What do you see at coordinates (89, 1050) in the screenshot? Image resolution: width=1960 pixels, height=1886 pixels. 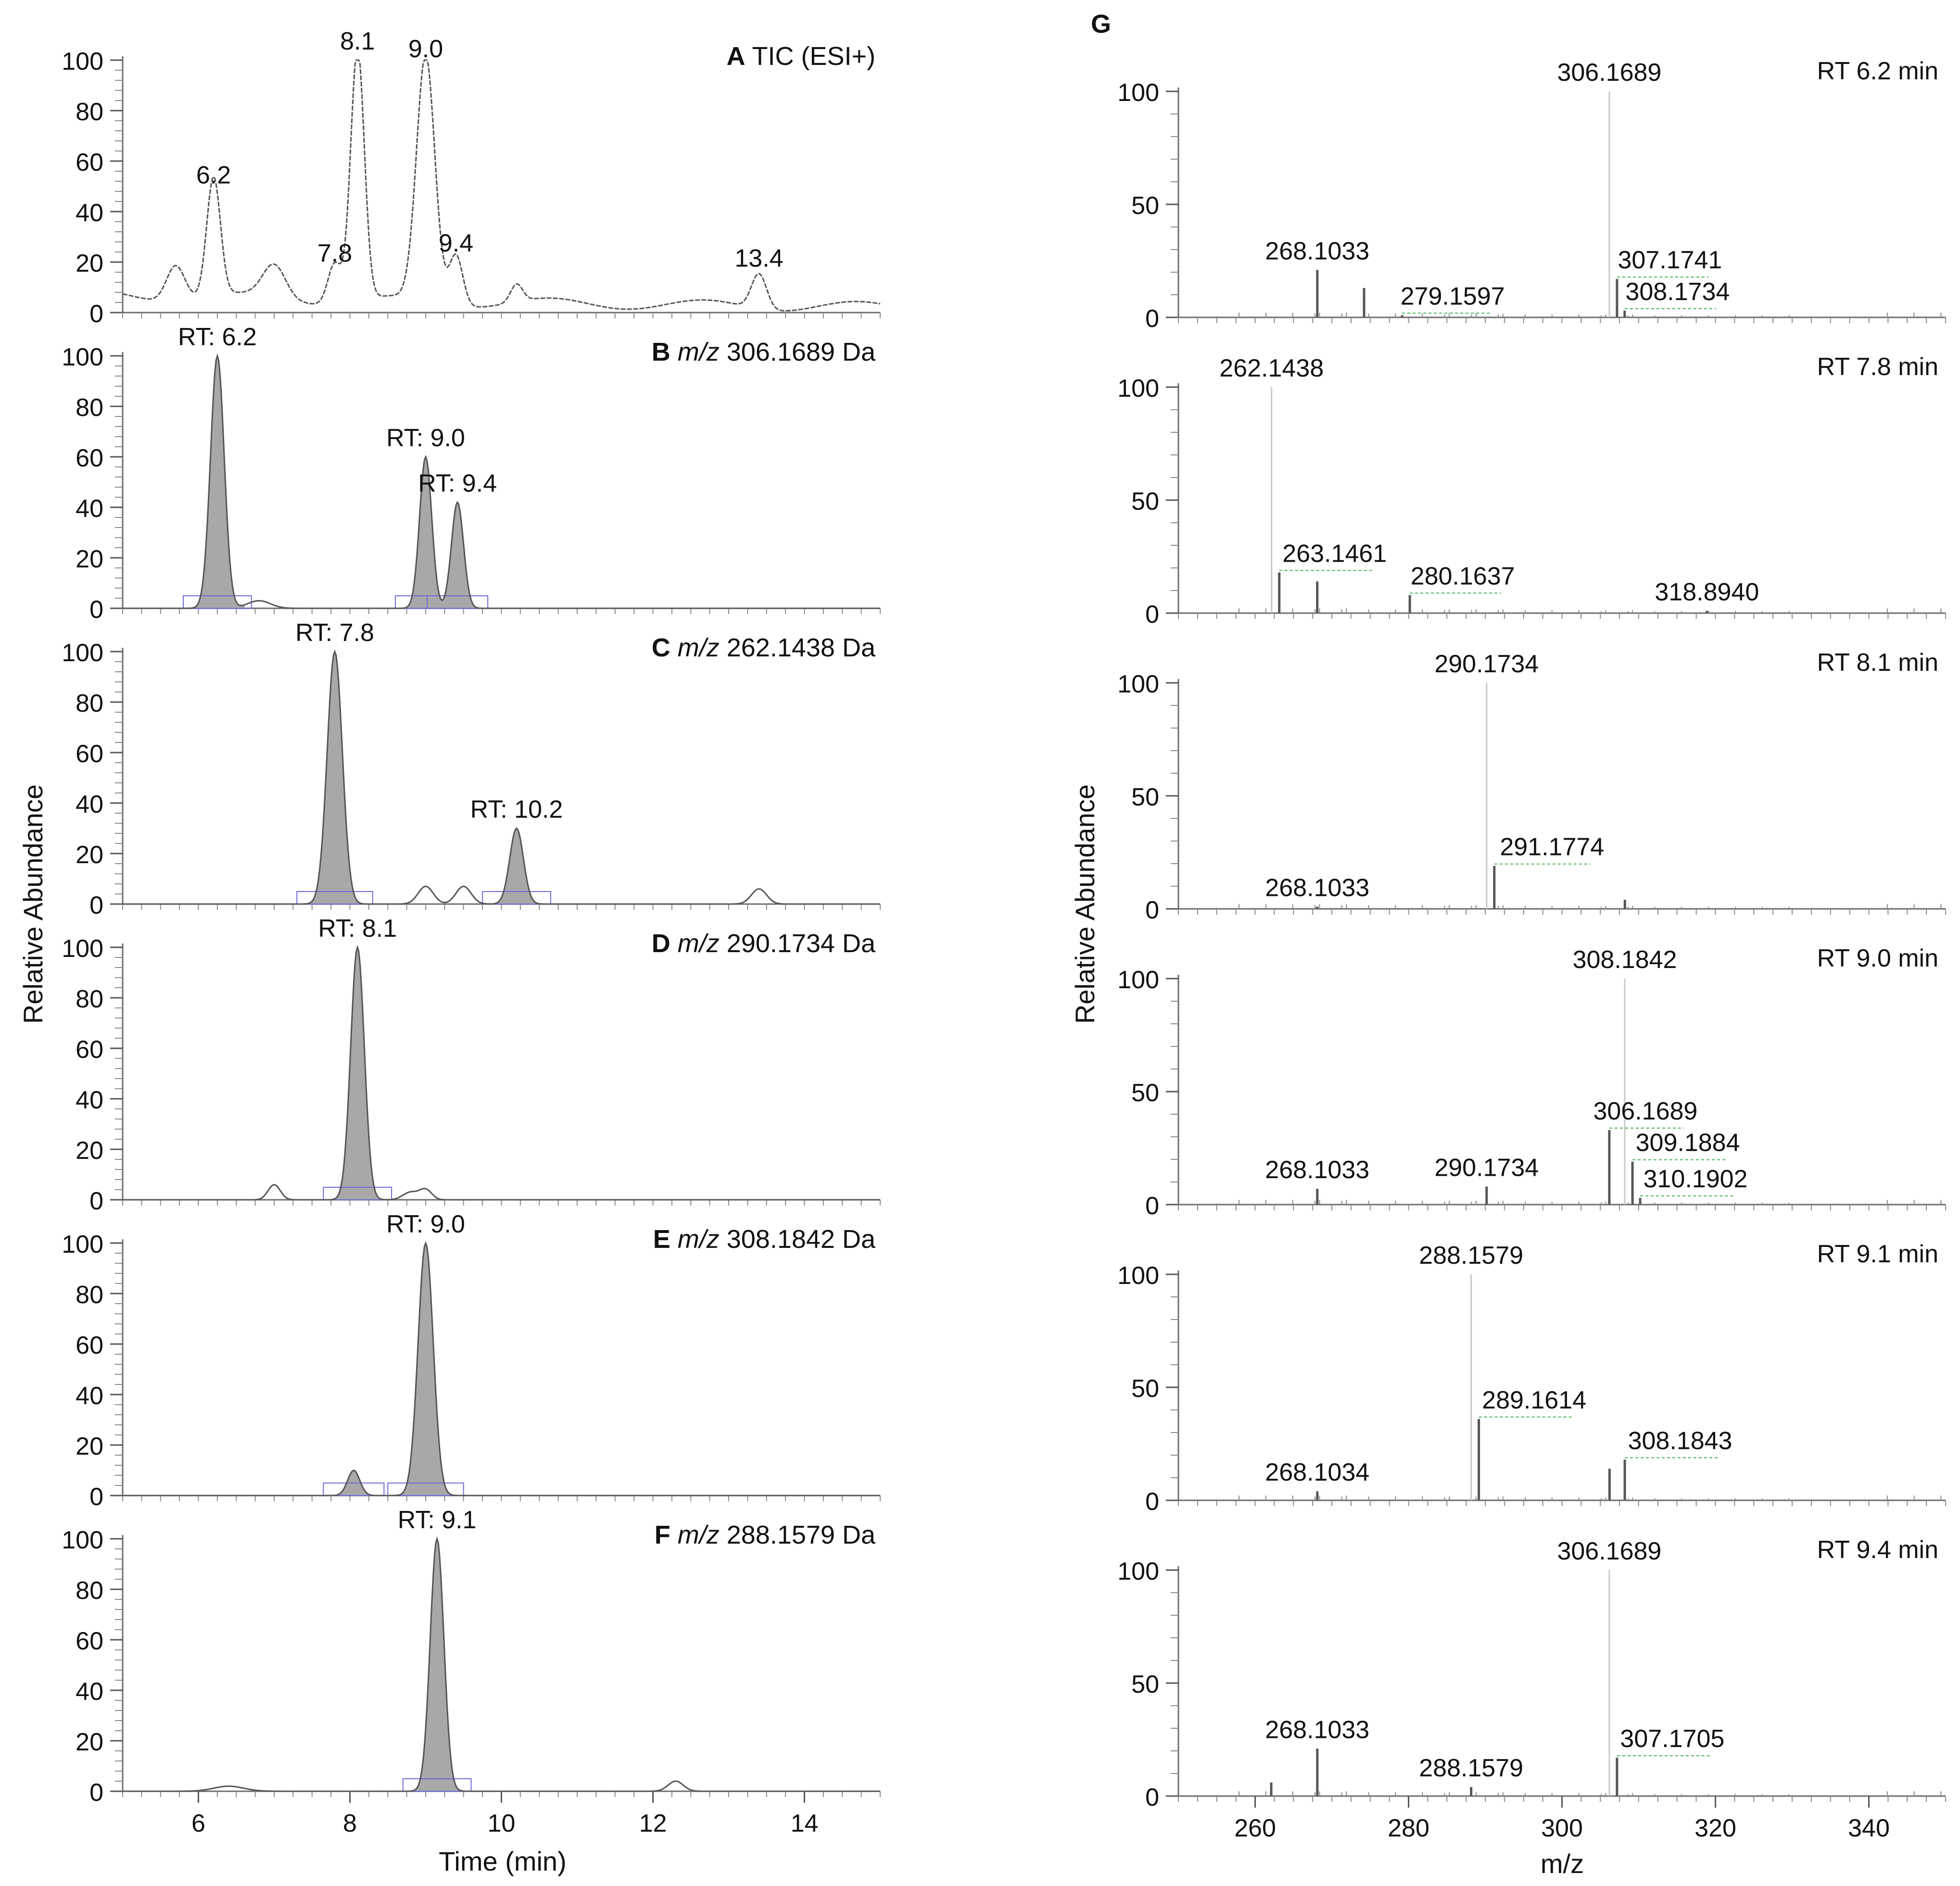 I see `panel-d-y-tick-label: 60` at bounding box center [89, 1050].